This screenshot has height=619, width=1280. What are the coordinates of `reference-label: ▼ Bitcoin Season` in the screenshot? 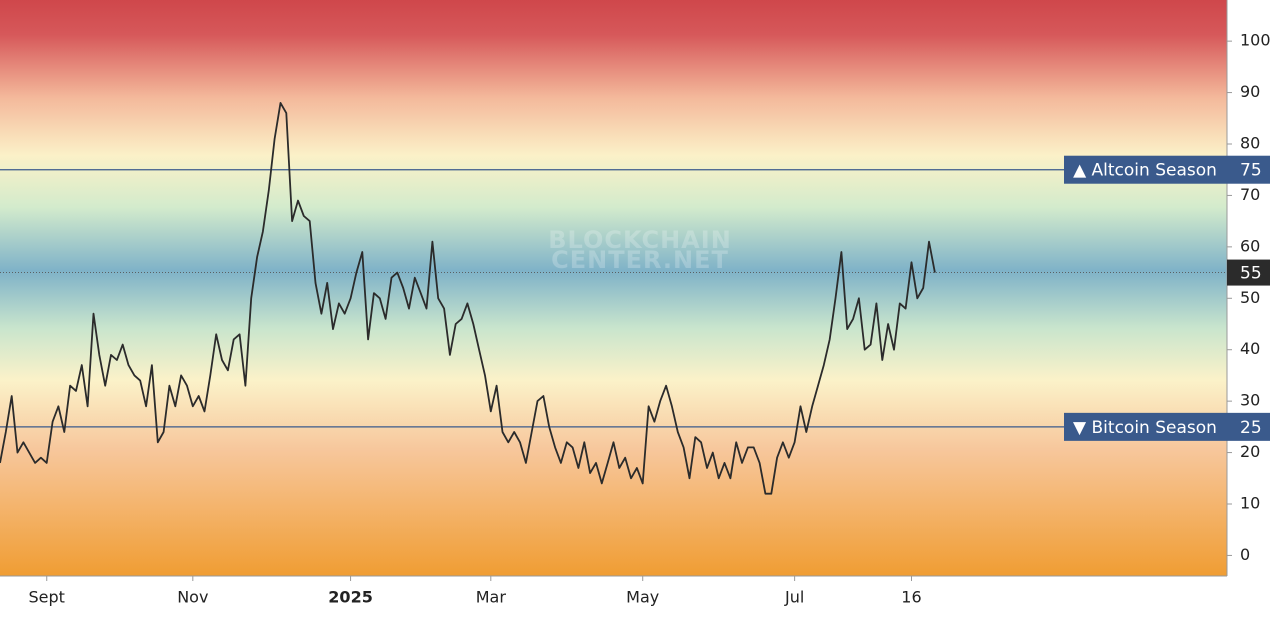 It's located at (1145, 428).